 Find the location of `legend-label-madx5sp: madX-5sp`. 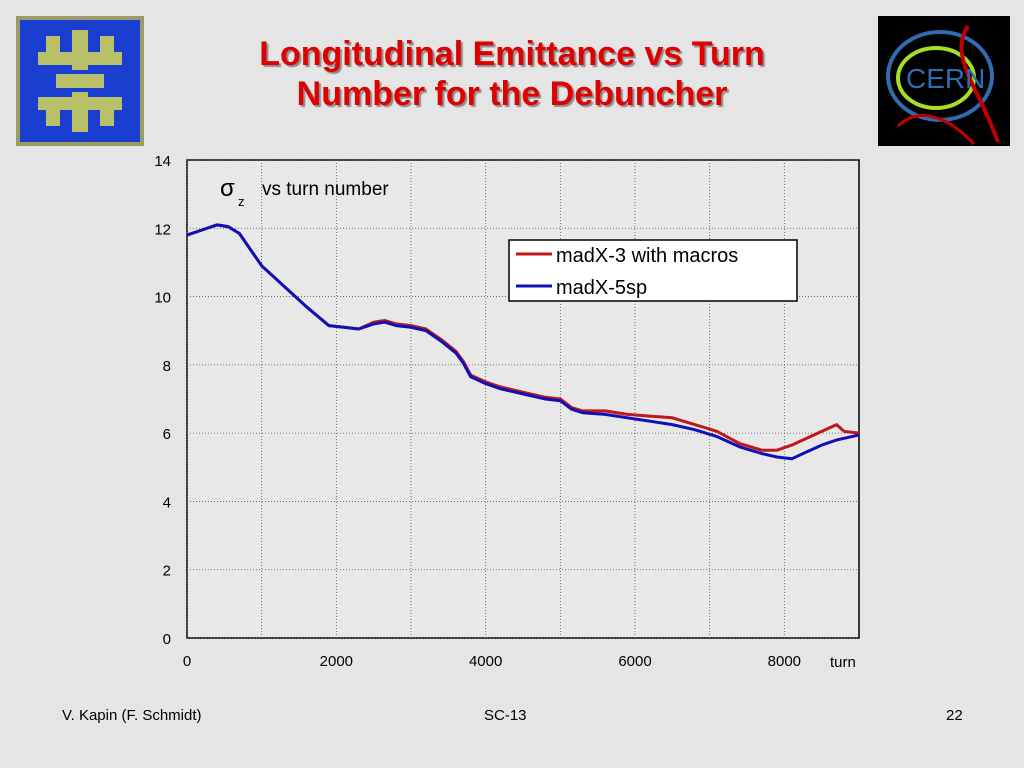

legend-label-madx5sp: madX-5sp is located at coordinates (601, 288).